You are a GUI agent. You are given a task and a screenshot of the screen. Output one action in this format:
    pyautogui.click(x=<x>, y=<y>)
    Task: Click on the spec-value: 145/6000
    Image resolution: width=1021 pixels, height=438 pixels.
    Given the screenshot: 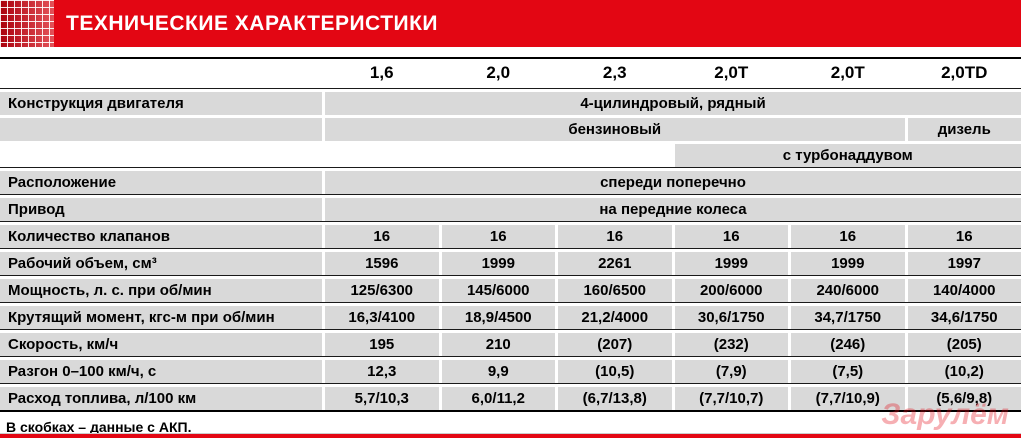 What is the action you would take?
    pyautogui.click(x=498, y=290)
    